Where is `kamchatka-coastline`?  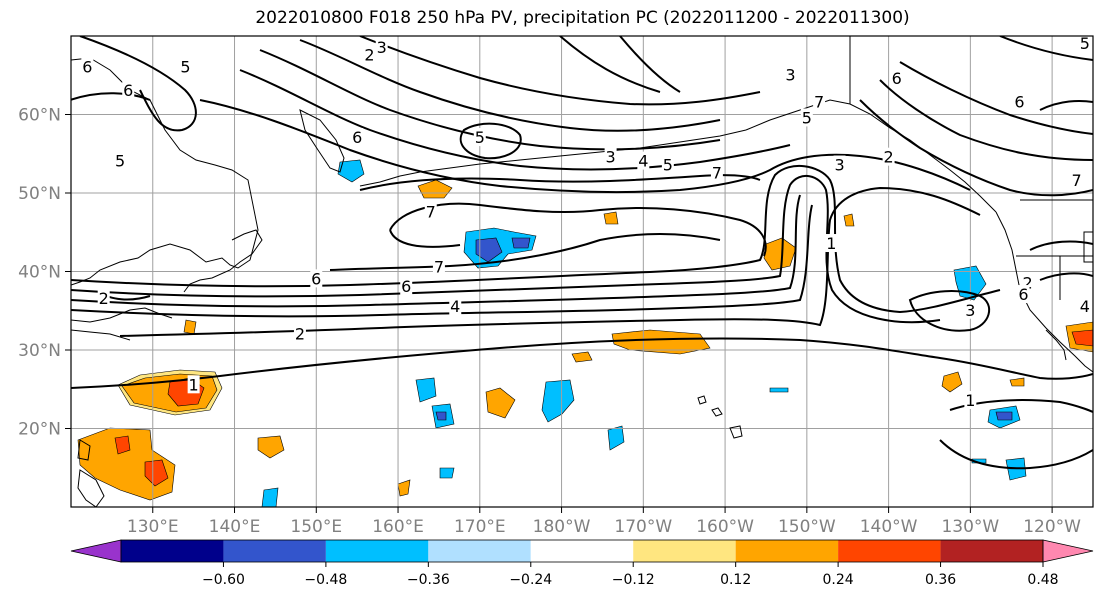 kamchatka-coastline is located at coordinates (322, 141).